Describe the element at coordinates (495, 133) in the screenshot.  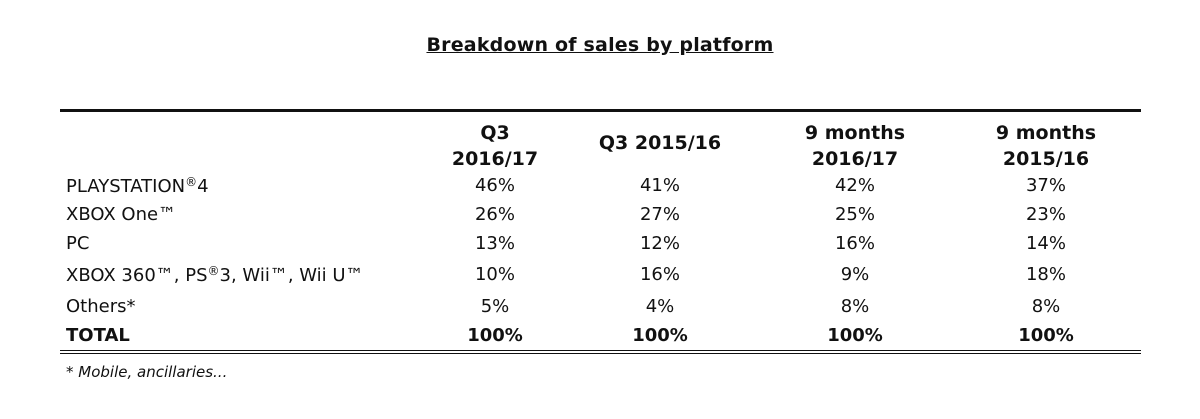
I see `column-header-line1: Q3` at that location.